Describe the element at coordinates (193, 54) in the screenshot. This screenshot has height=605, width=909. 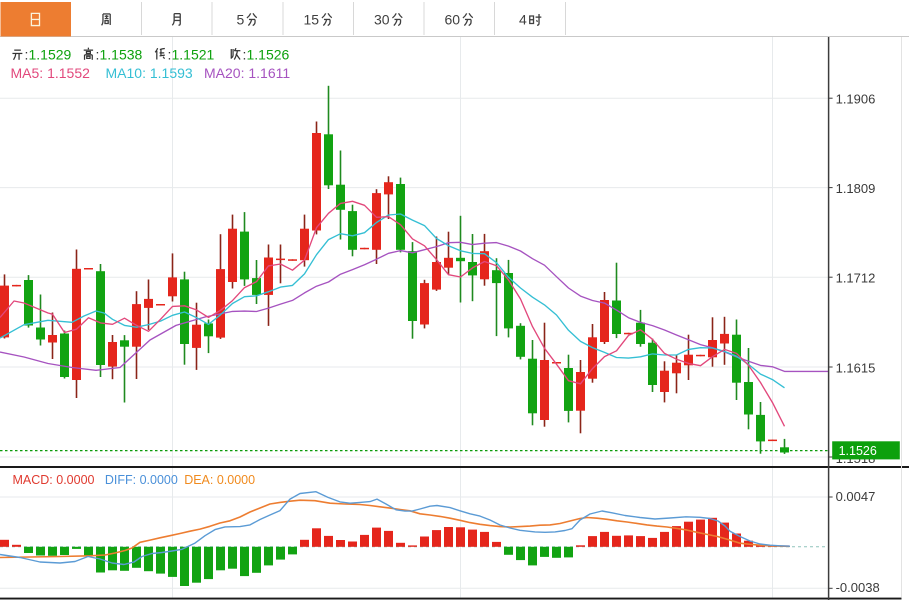
I see `svg-text: 1.1521` at that location.